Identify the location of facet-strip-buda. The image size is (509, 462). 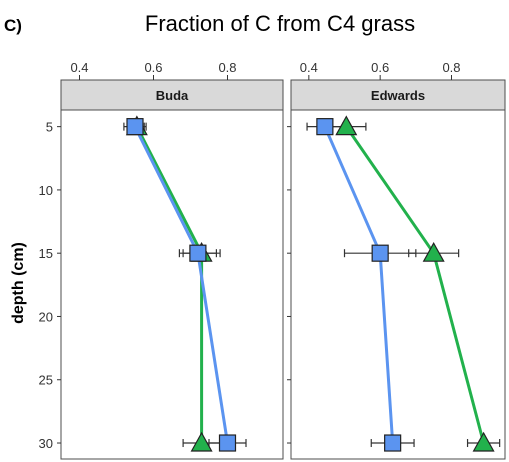
(172, 95).